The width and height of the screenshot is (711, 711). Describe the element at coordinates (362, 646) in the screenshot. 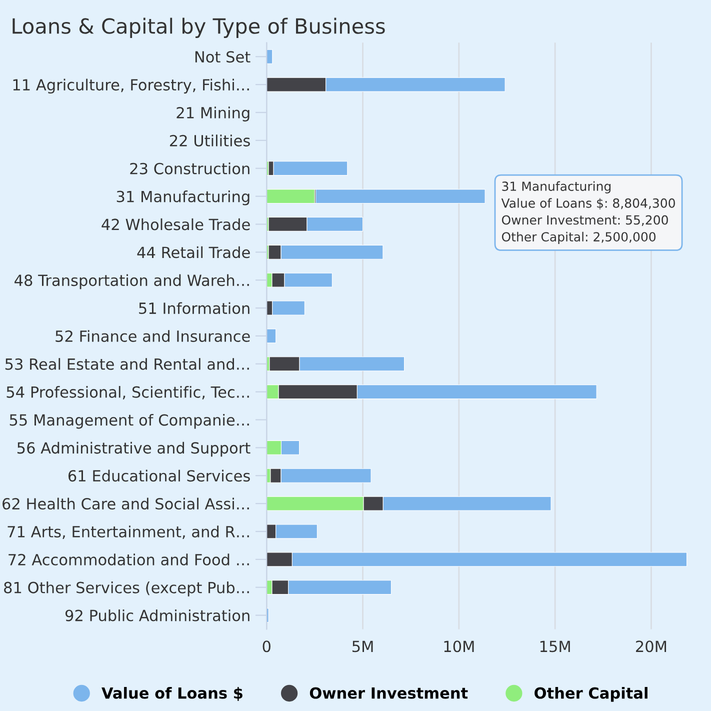

I see `x-tick-label: 5M` at that location.